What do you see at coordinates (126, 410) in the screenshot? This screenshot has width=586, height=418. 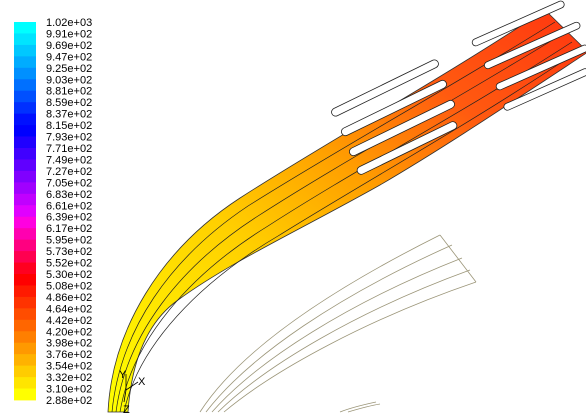 I see `axis-label-z: Z` at bounding box center [126, 410].